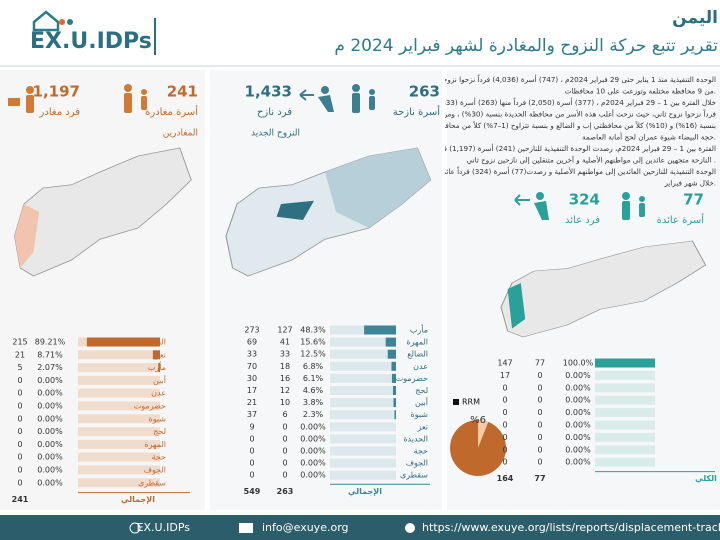 Image resolution: width=720 pixels, height=540 pixels. Describe the element at coordinates (483, 434) in the screenshot. I see `pie-slice` at that location.